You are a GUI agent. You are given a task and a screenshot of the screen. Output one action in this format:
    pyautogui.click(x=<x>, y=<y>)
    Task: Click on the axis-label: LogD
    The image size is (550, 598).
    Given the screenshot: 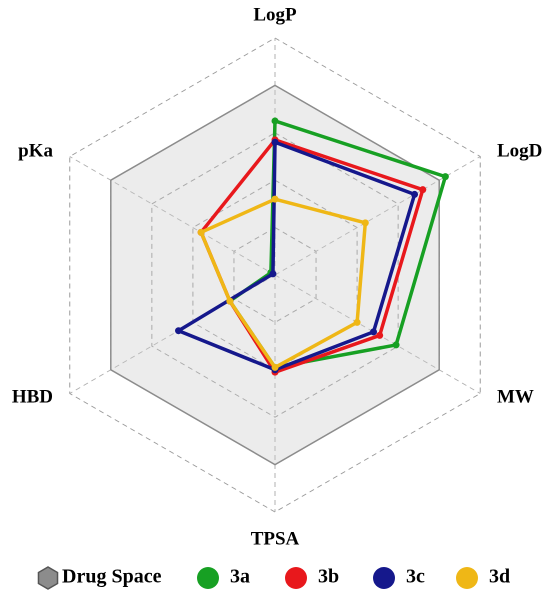 What is the action you would take?
    pyautogui.click(x=519, y=150)
    